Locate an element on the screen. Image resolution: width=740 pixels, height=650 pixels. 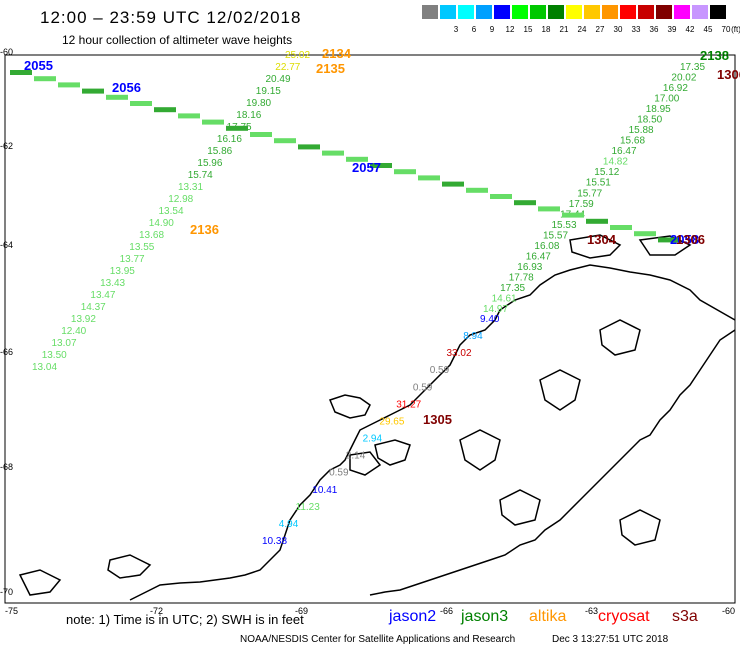
legend-unit: (ft) is located at coordinates (735, 29).